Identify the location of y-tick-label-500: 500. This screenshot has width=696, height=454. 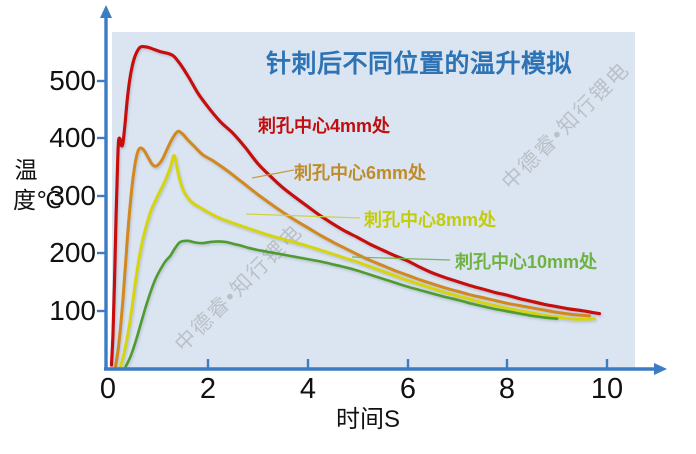
(72, 80).